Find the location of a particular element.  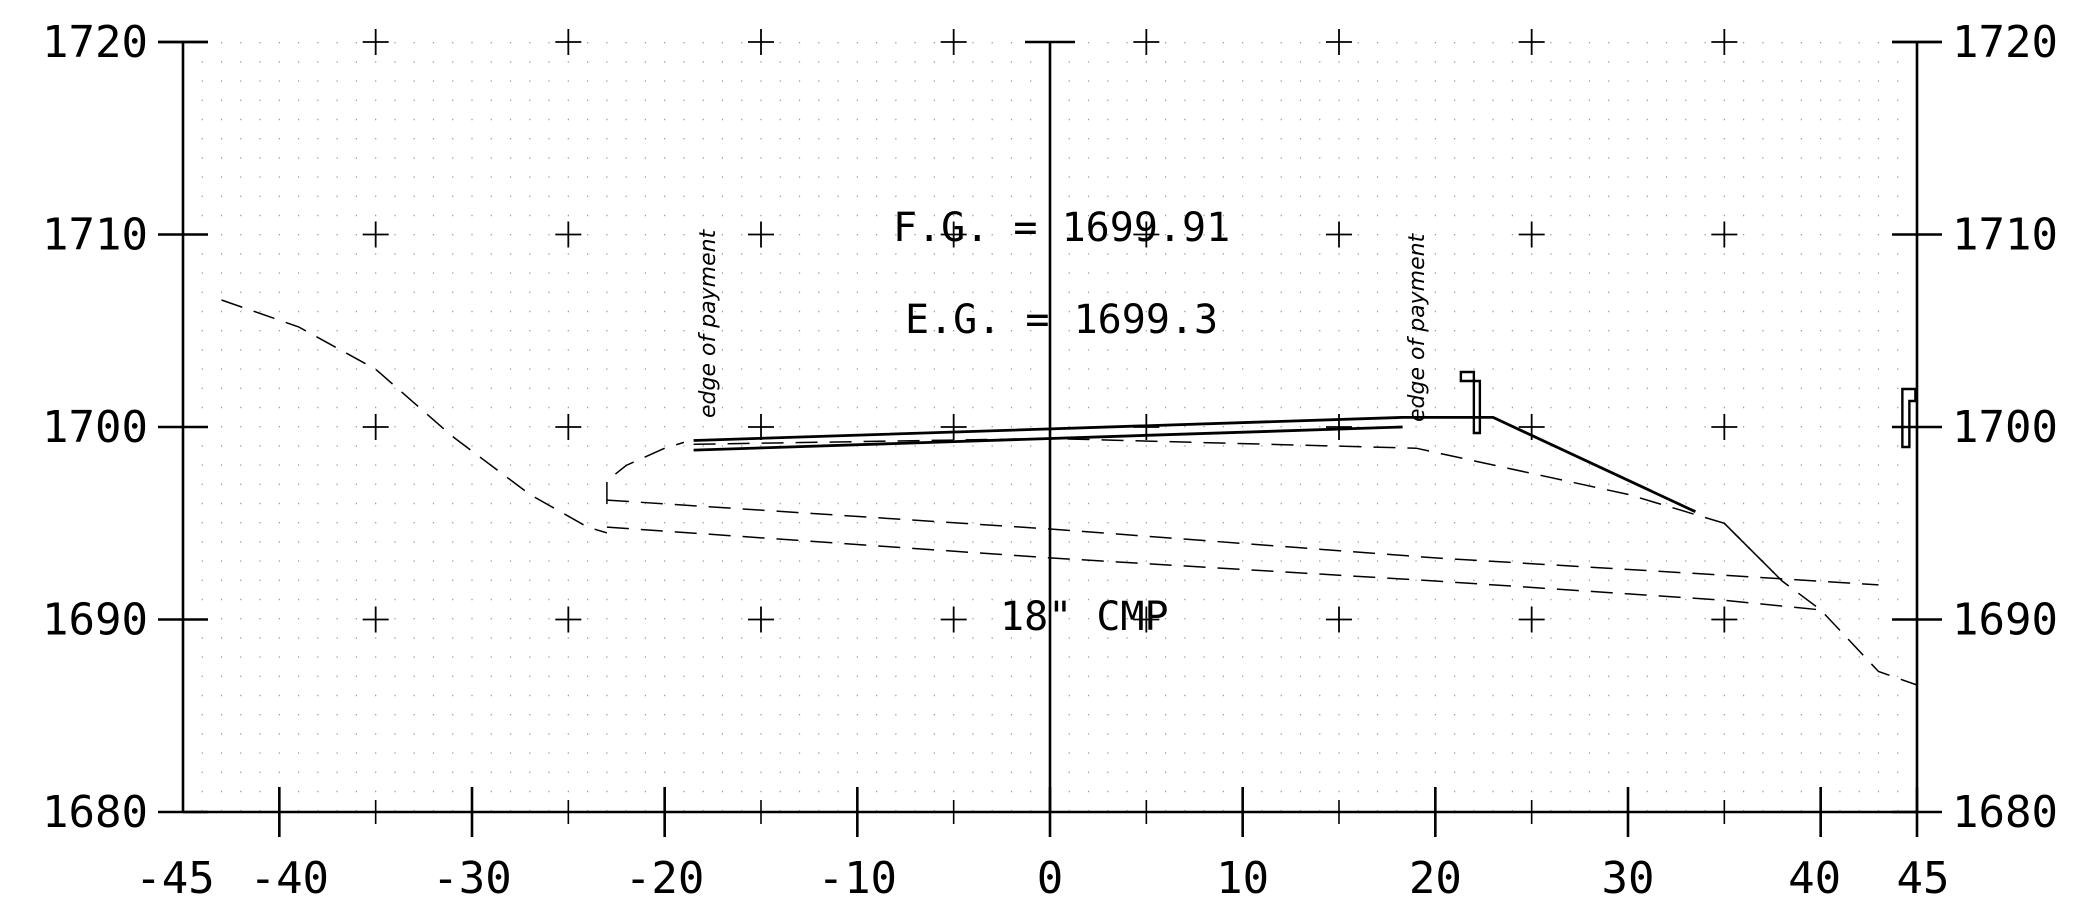

x-tick-label: -10 is located at coordinates (857, 878).